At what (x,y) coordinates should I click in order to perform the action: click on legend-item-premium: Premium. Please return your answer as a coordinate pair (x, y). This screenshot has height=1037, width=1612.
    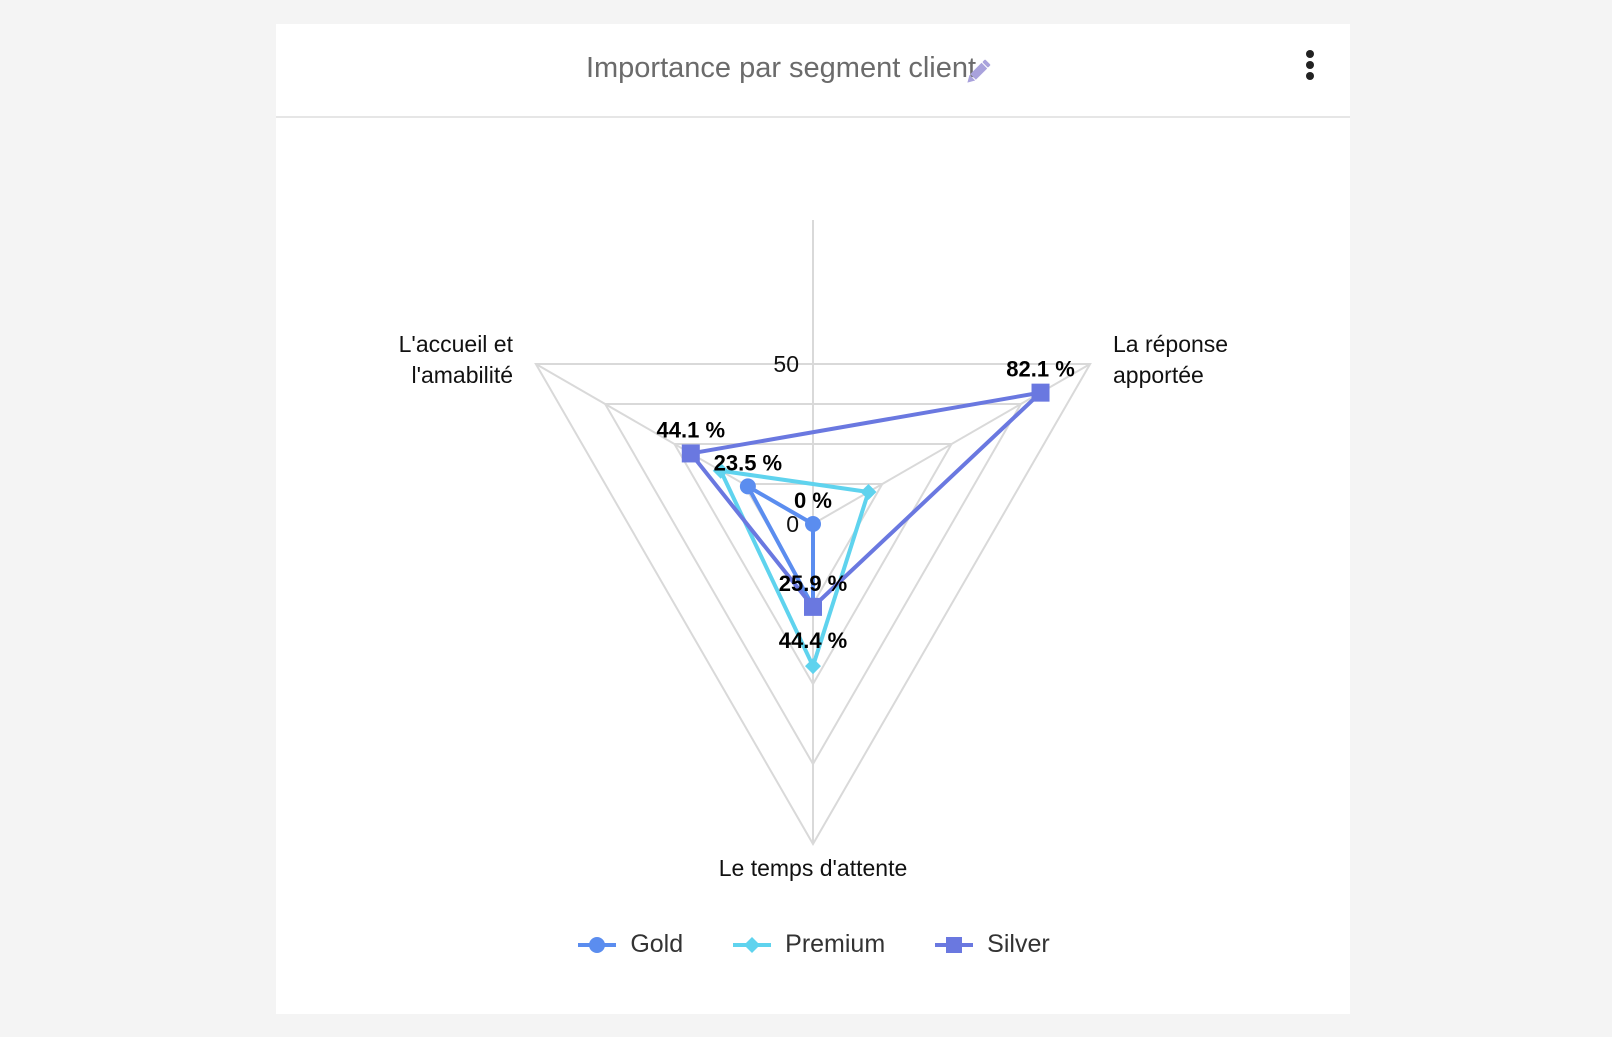
    Looking at the image, I should click on (808, 944).